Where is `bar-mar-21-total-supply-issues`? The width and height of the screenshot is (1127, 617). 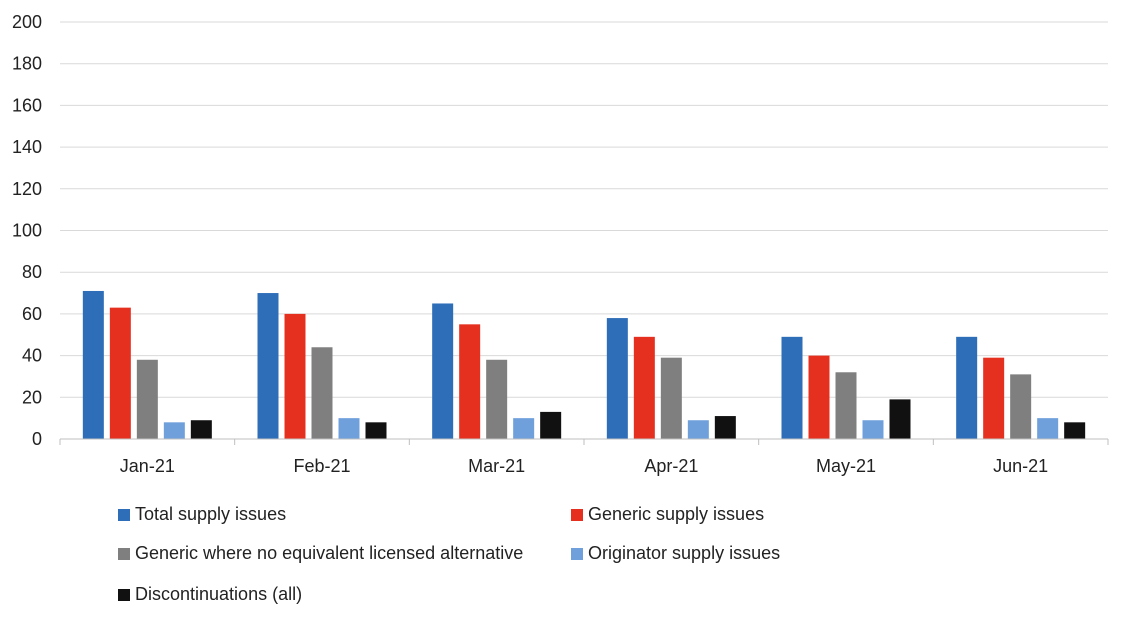
bar-mar-21-total-supply-issues is located at coordinates (443, 371).